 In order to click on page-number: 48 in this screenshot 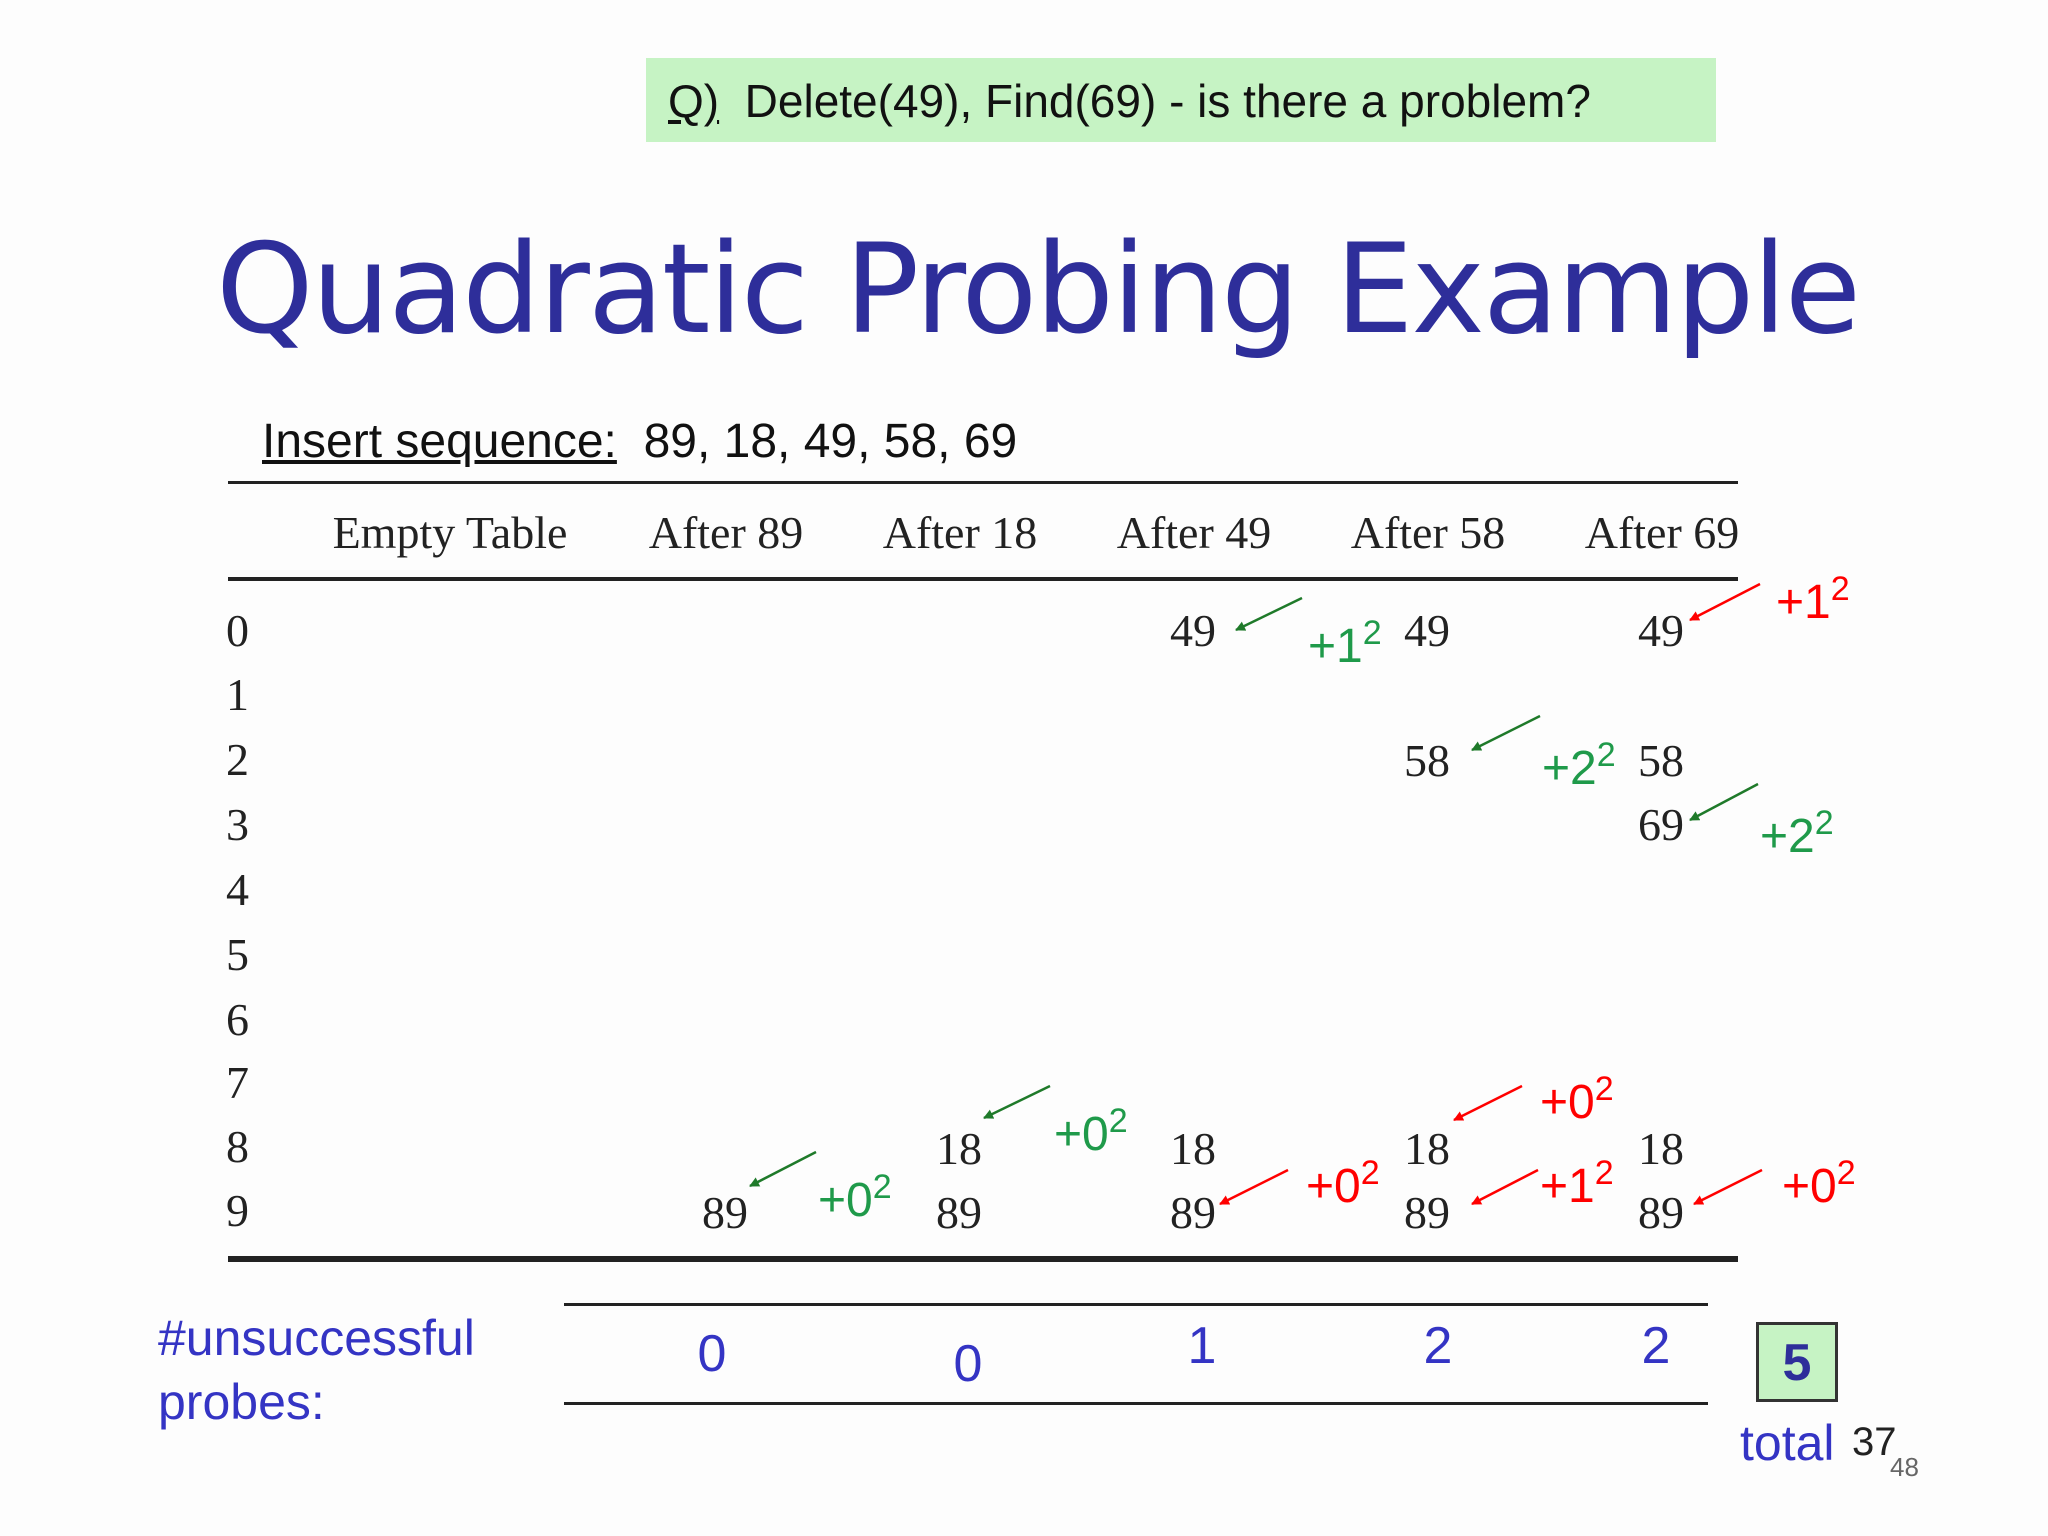, I will do `click(1904, 1467)`.